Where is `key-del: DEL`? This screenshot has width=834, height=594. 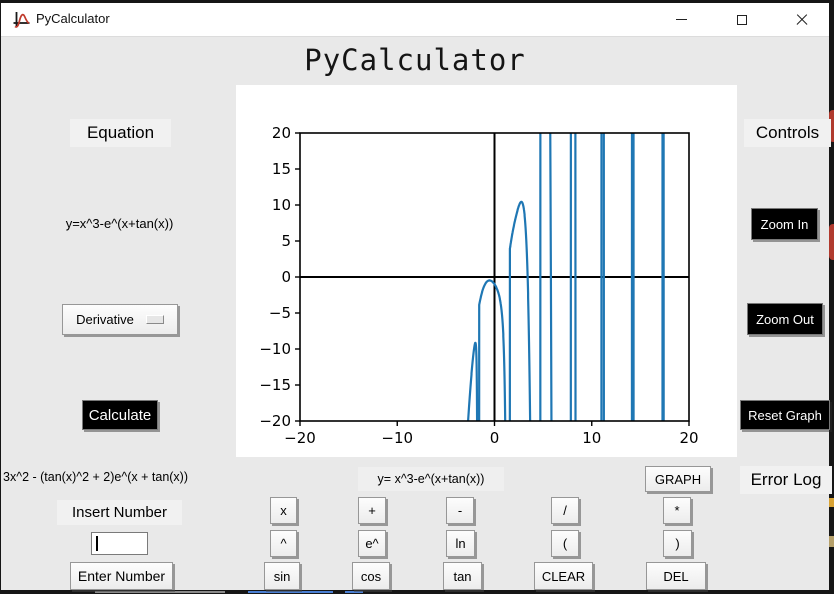
key-del: DEL is located at coordinates (676, 576).